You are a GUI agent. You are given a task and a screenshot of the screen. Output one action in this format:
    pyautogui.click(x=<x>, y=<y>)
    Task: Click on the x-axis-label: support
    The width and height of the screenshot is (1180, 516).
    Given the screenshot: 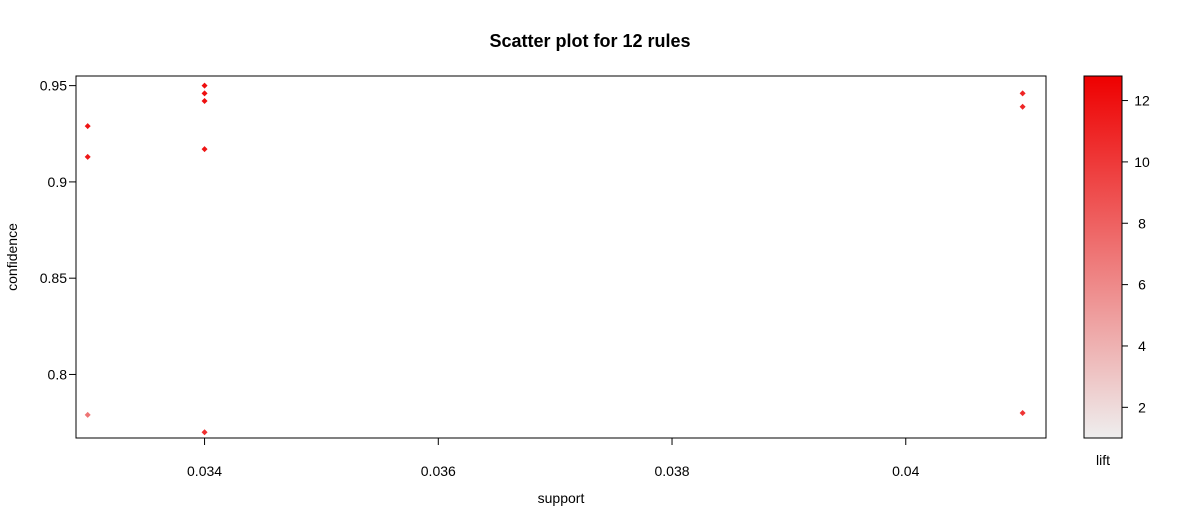 What is the action you would take?
    pyautogui.click(x=561, y=498)
    